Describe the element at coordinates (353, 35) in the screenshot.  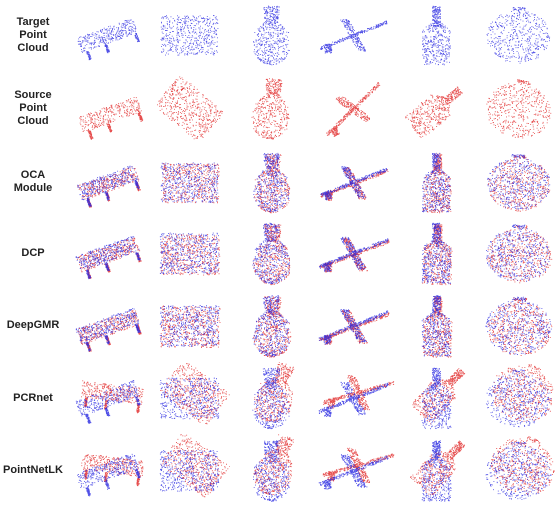
I see `thumb-target-airplane` at that location.